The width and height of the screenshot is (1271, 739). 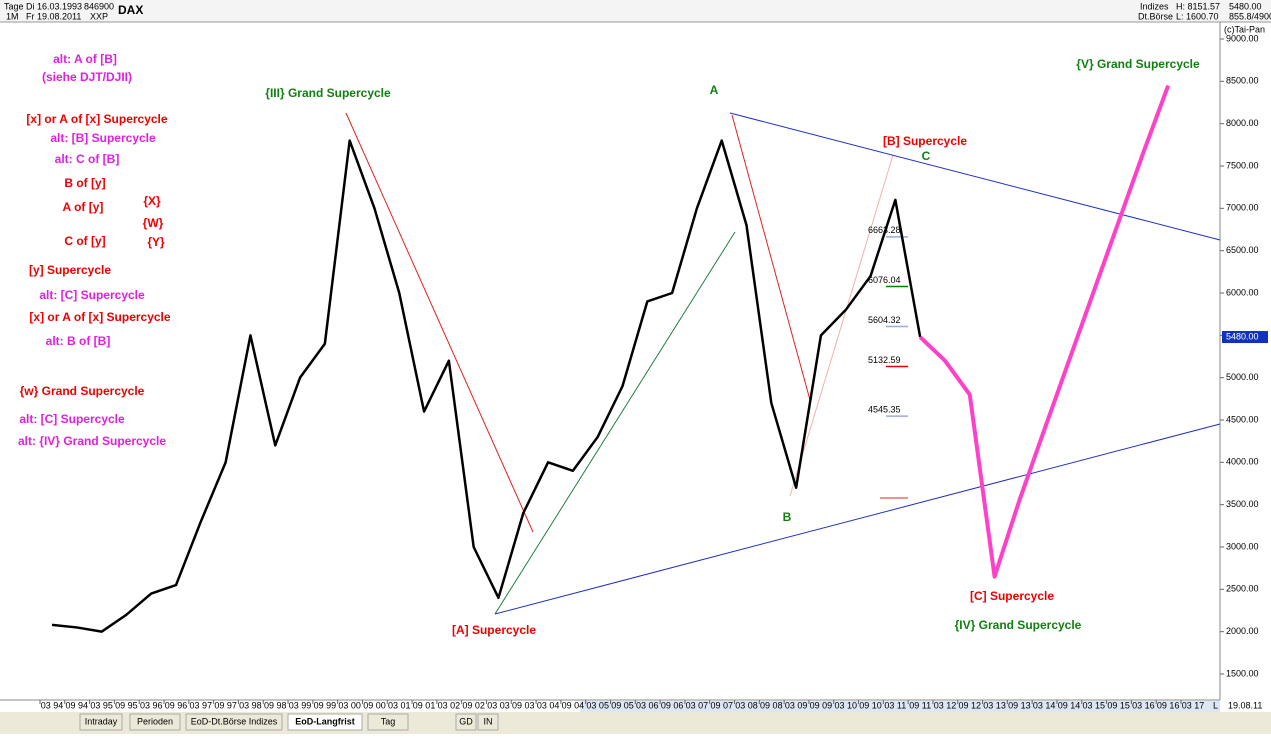 What do you see at coordinates (53, 16) in the screenshot?
I see `to-date: Fr 19.08.2011` at bounding box center [53, 16].